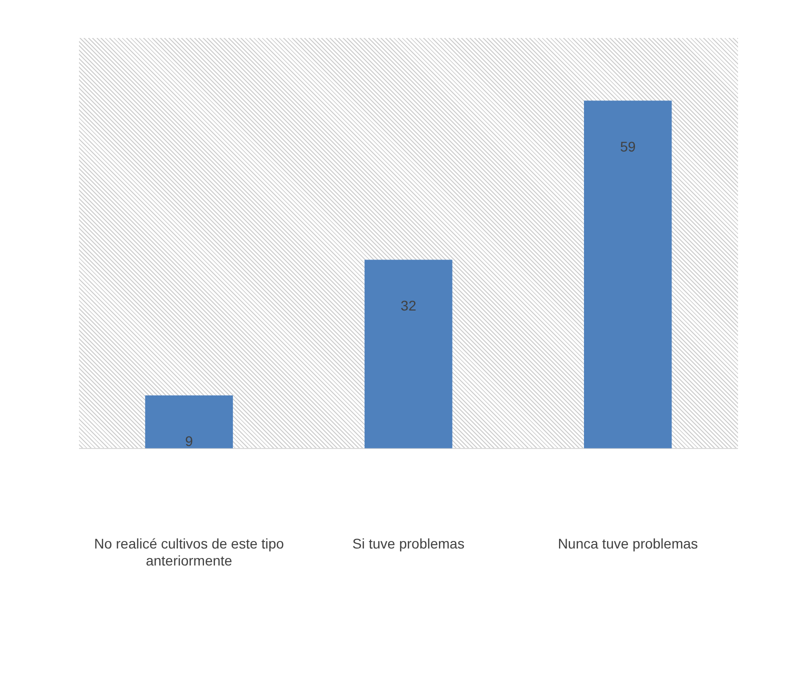 This screenshot has width=787, height=677. I want to click on data-label: 9, so click(189, 441).